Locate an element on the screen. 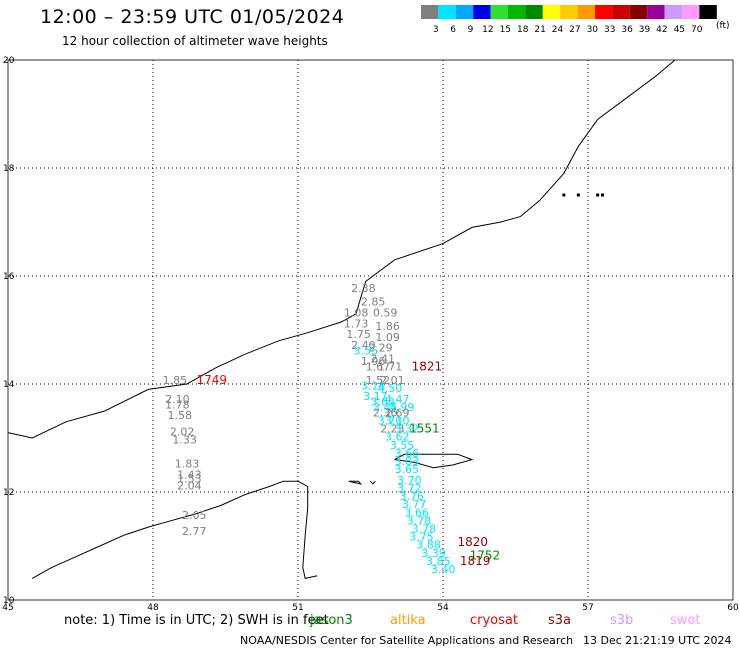 This screenshot has width=740, height=650. legend-tick-label: 6 is located at coordinates (453, 30).